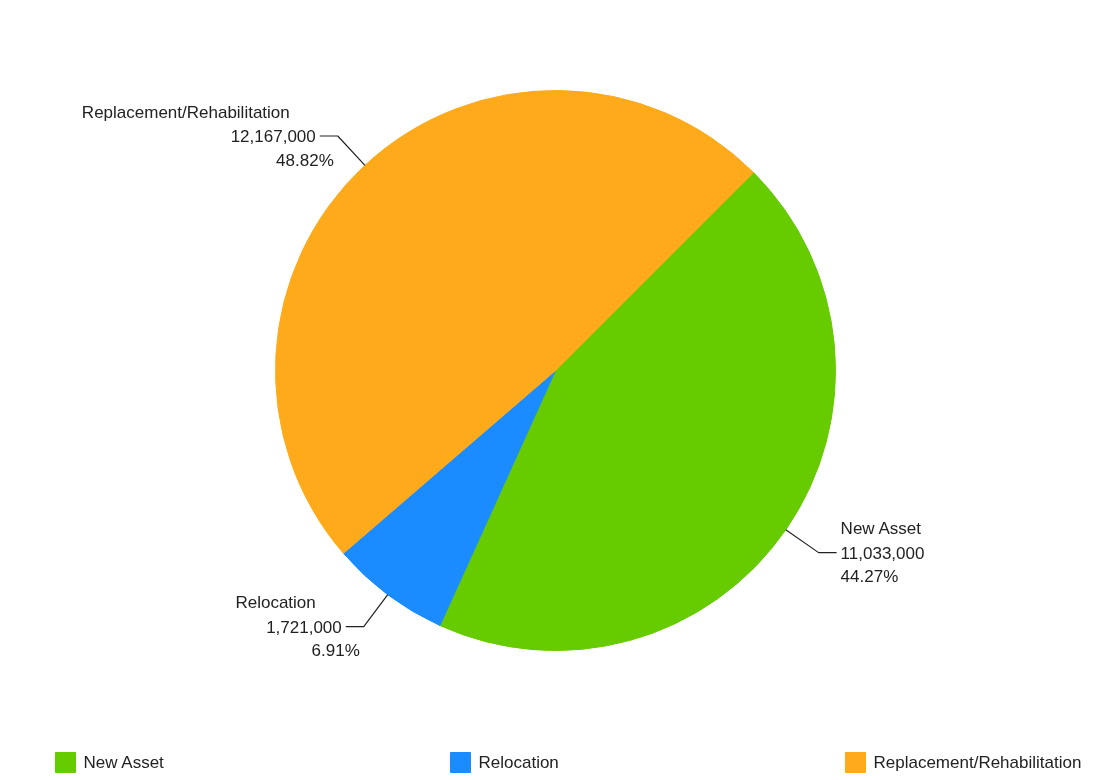 This screenshot has height=780, width=1112. What do you see at coordinates (282, 148) in the screenshot?
I see `data-label: 12,167,000 48.82%` at bounding box center [282, 148].